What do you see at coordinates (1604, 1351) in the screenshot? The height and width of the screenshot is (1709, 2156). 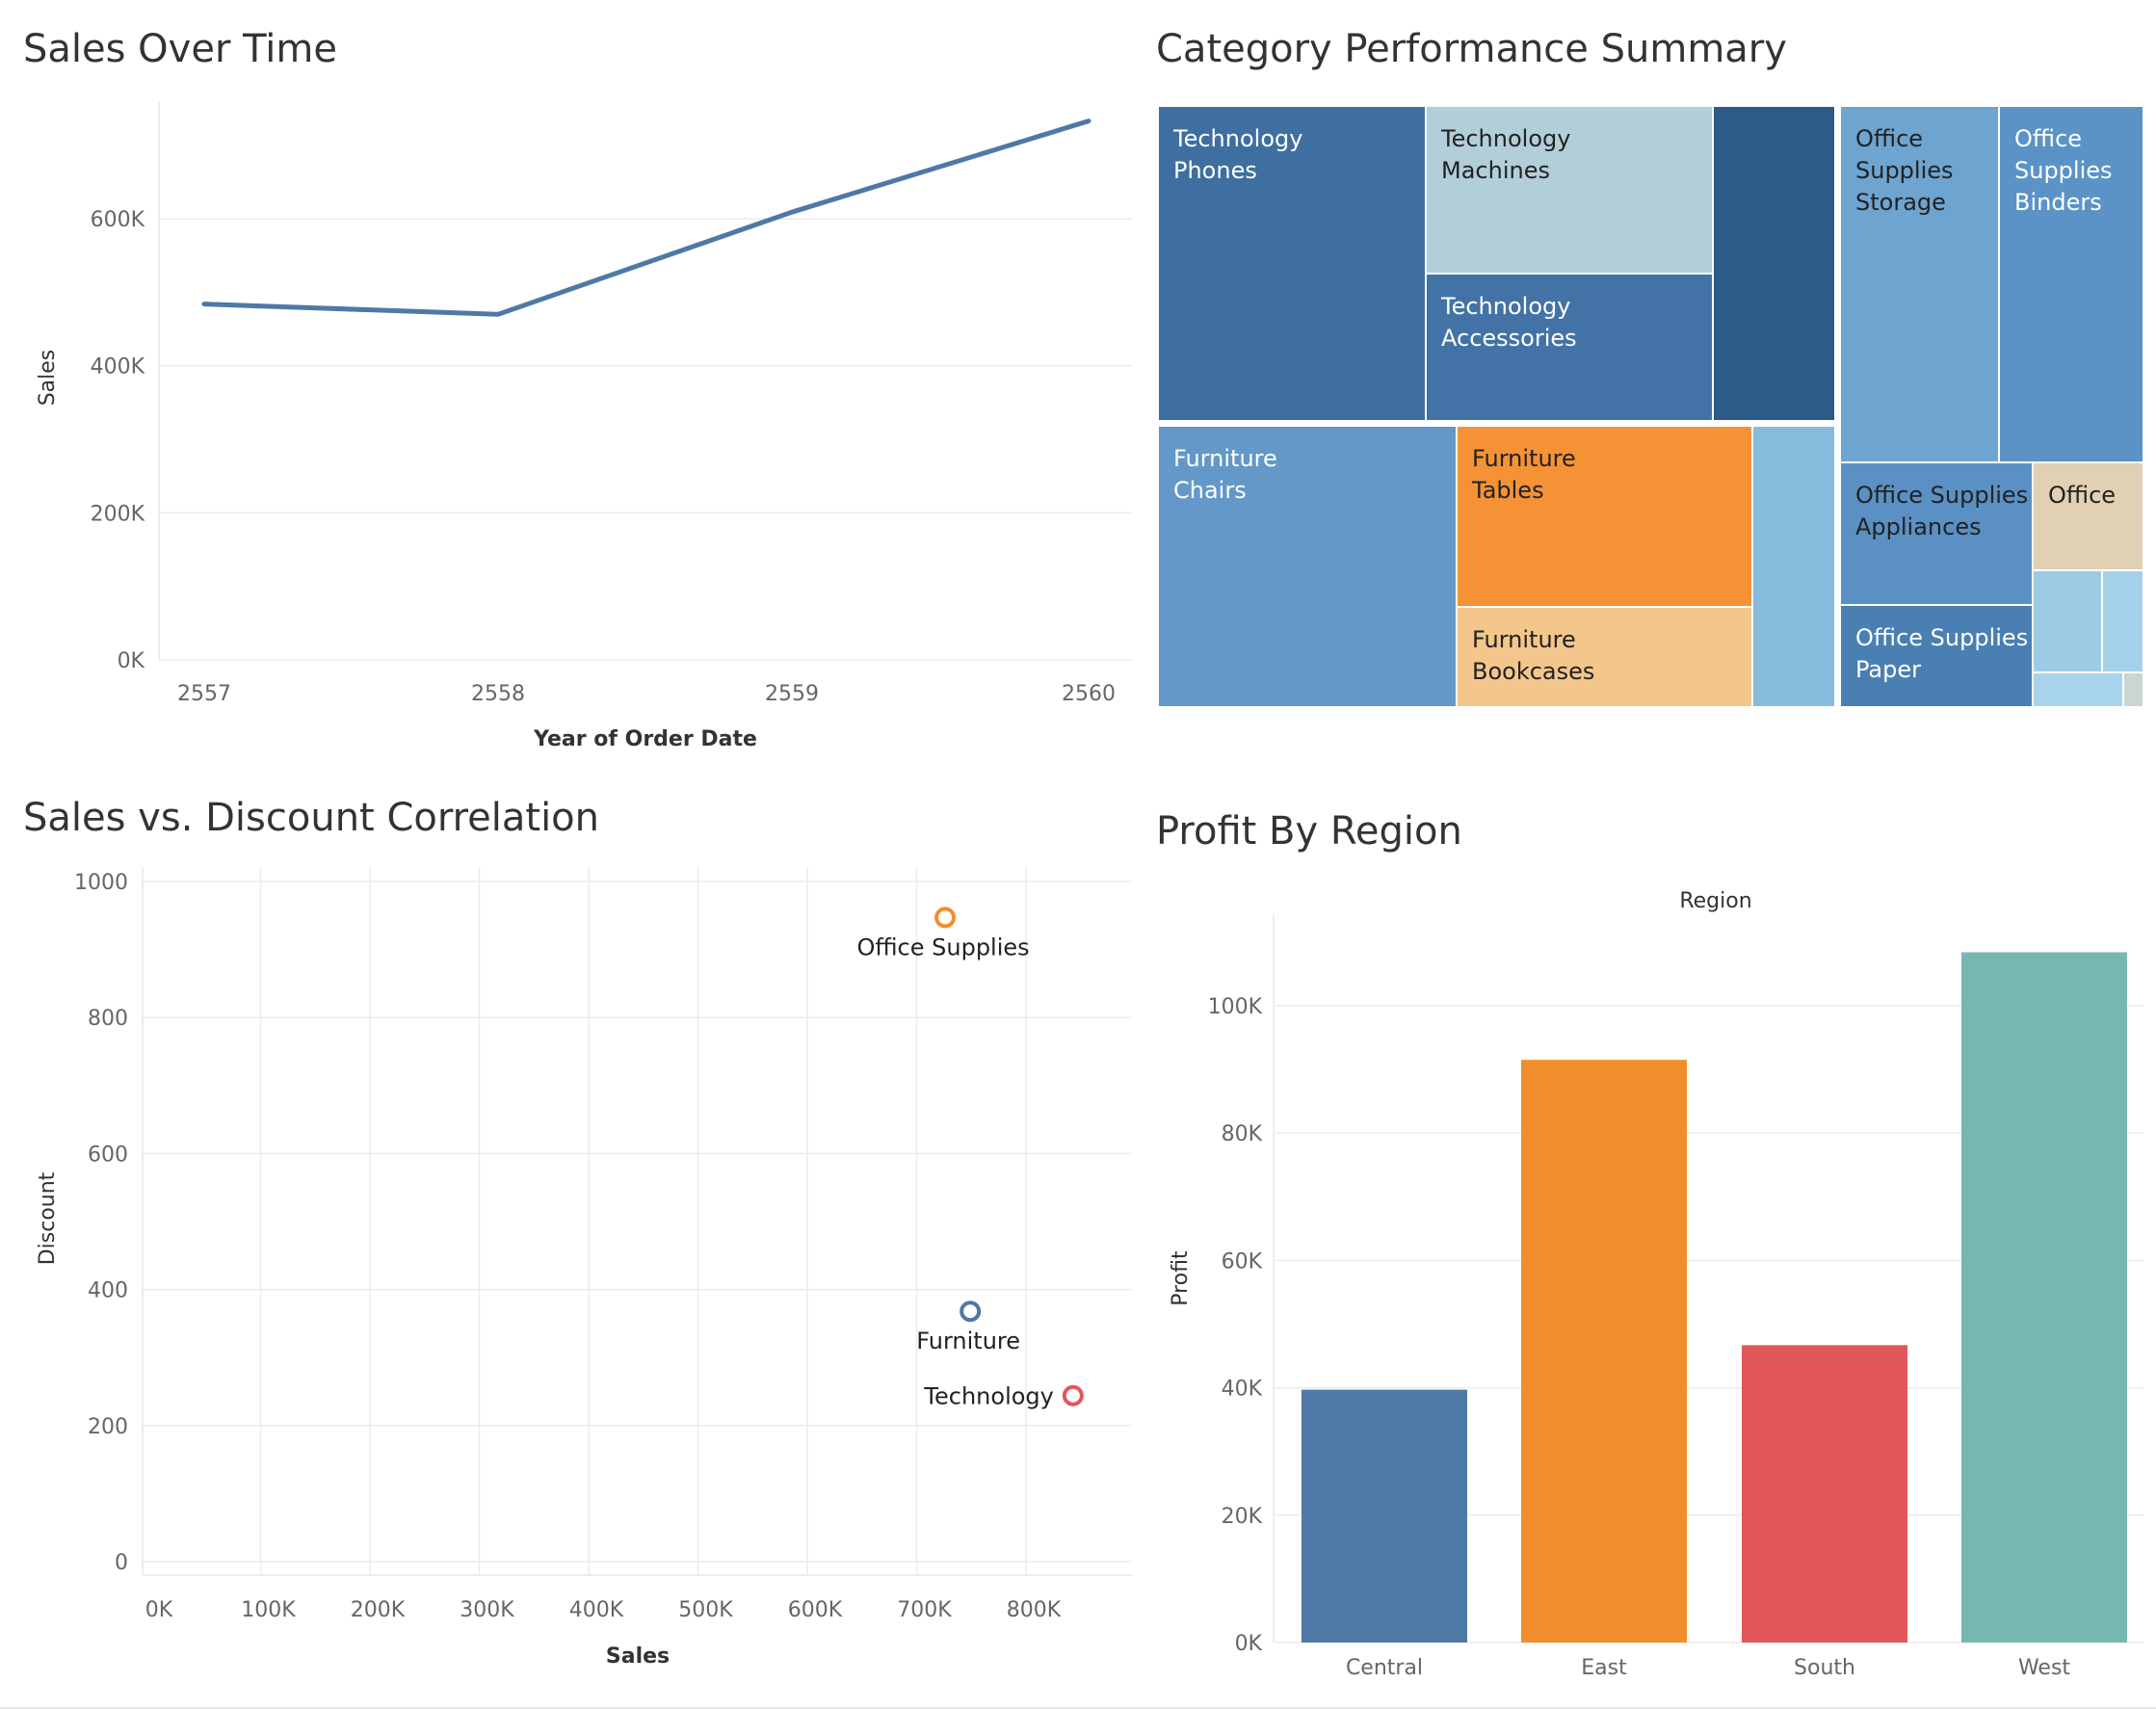 I see `bar-east` at bounding box center [1604, 1351].